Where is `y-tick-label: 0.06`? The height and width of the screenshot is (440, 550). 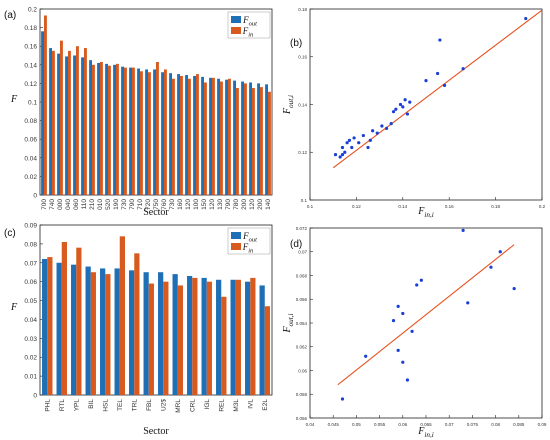 y-tick-label: 0.06 is located at coordinates (302, 370).